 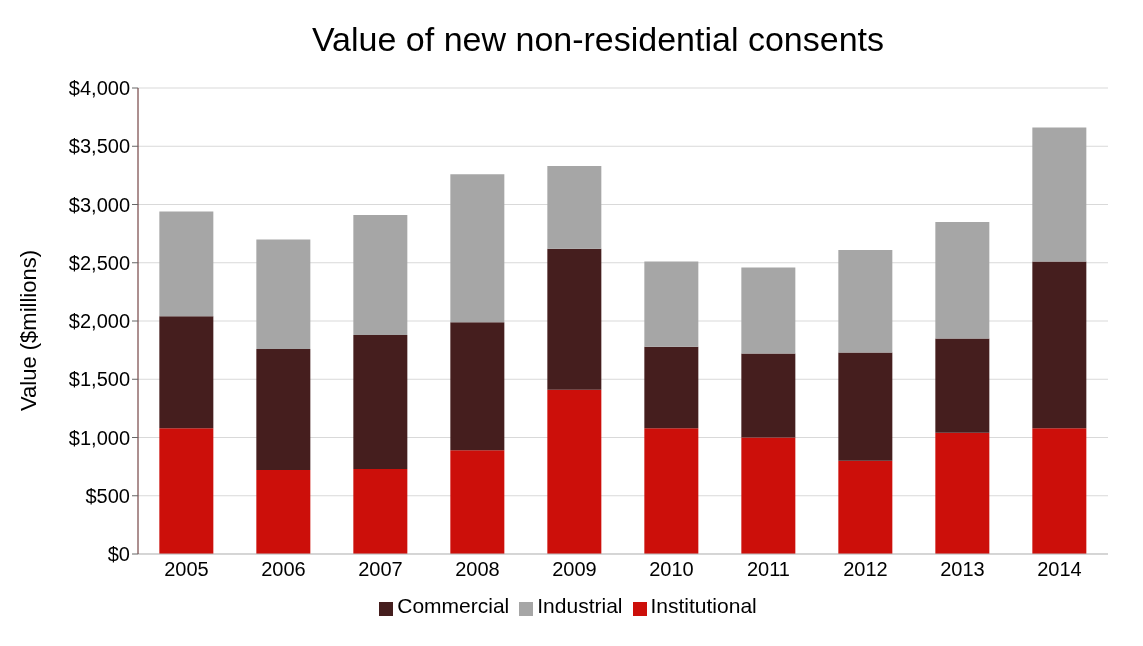 I want to click on y-axis-title: Value ($millions), so click(x=28, y=330).